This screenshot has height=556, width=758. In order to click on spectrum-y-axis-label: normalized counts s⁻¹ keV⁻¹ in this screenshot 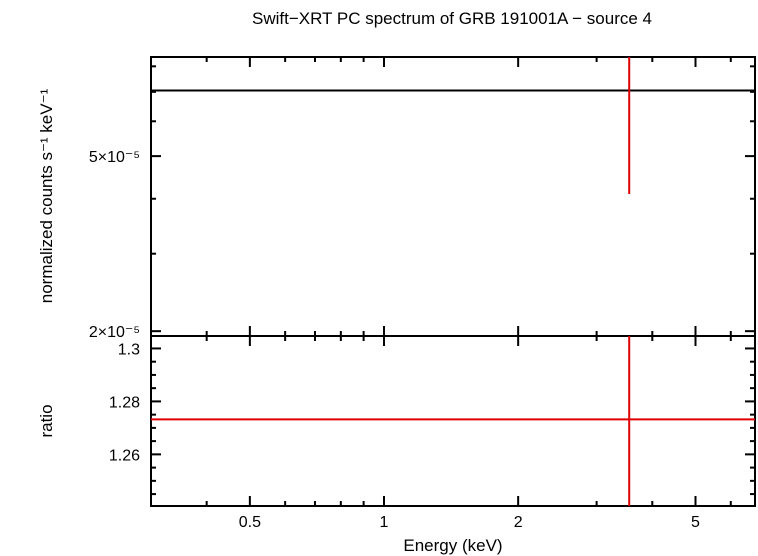, I will do `click(46, 195)`.